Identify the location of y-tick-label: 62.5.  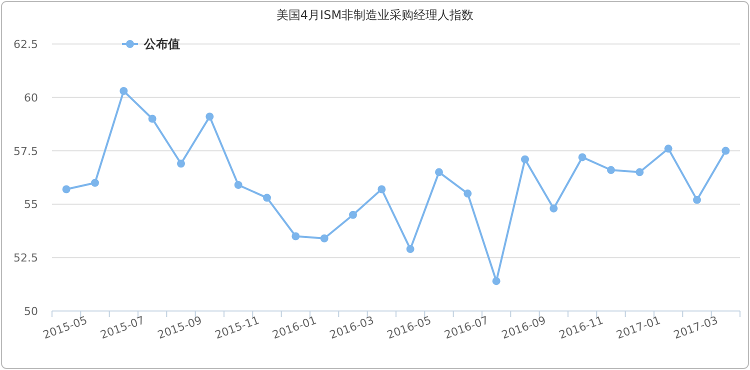
(26, 44).